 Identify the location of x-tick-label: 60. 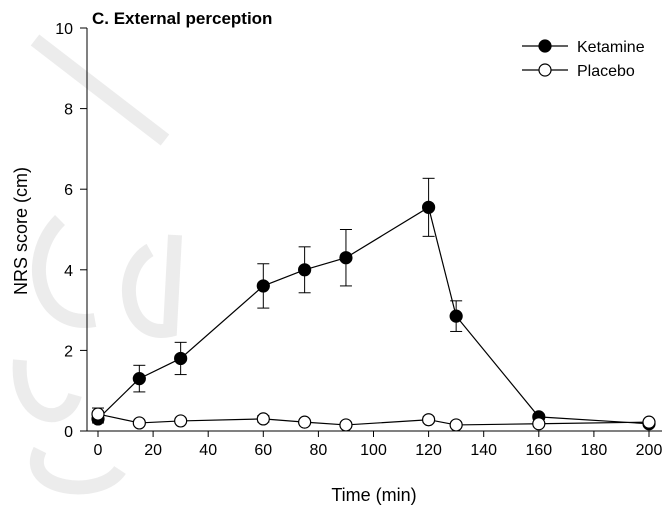
(263, 450).